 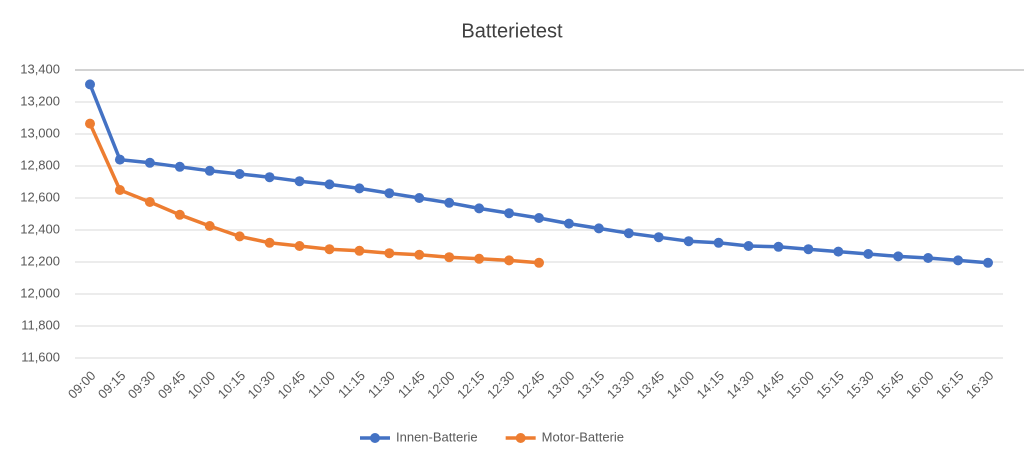 I want to click on x-tick-label: 11:30, so click(x=381, y=384).